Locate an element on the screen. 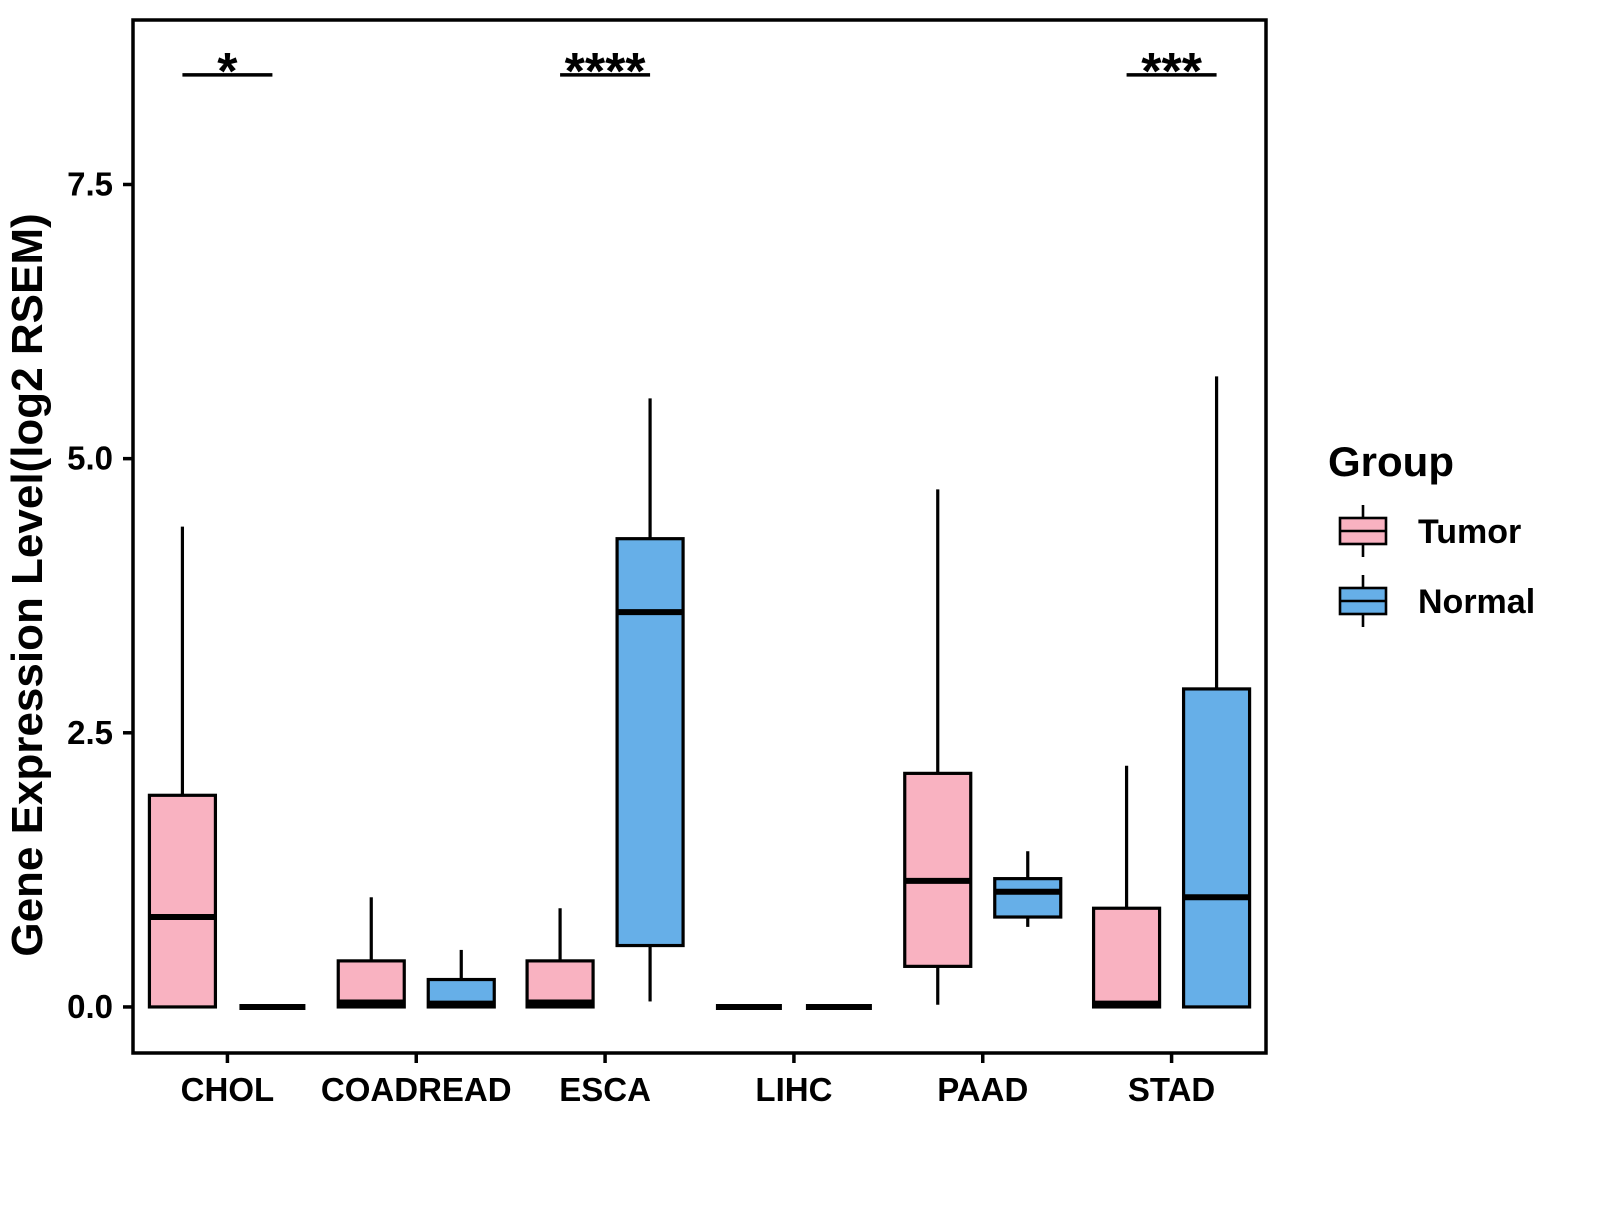  legend-item-label: Tumor is located at coordinates (1469, 532).